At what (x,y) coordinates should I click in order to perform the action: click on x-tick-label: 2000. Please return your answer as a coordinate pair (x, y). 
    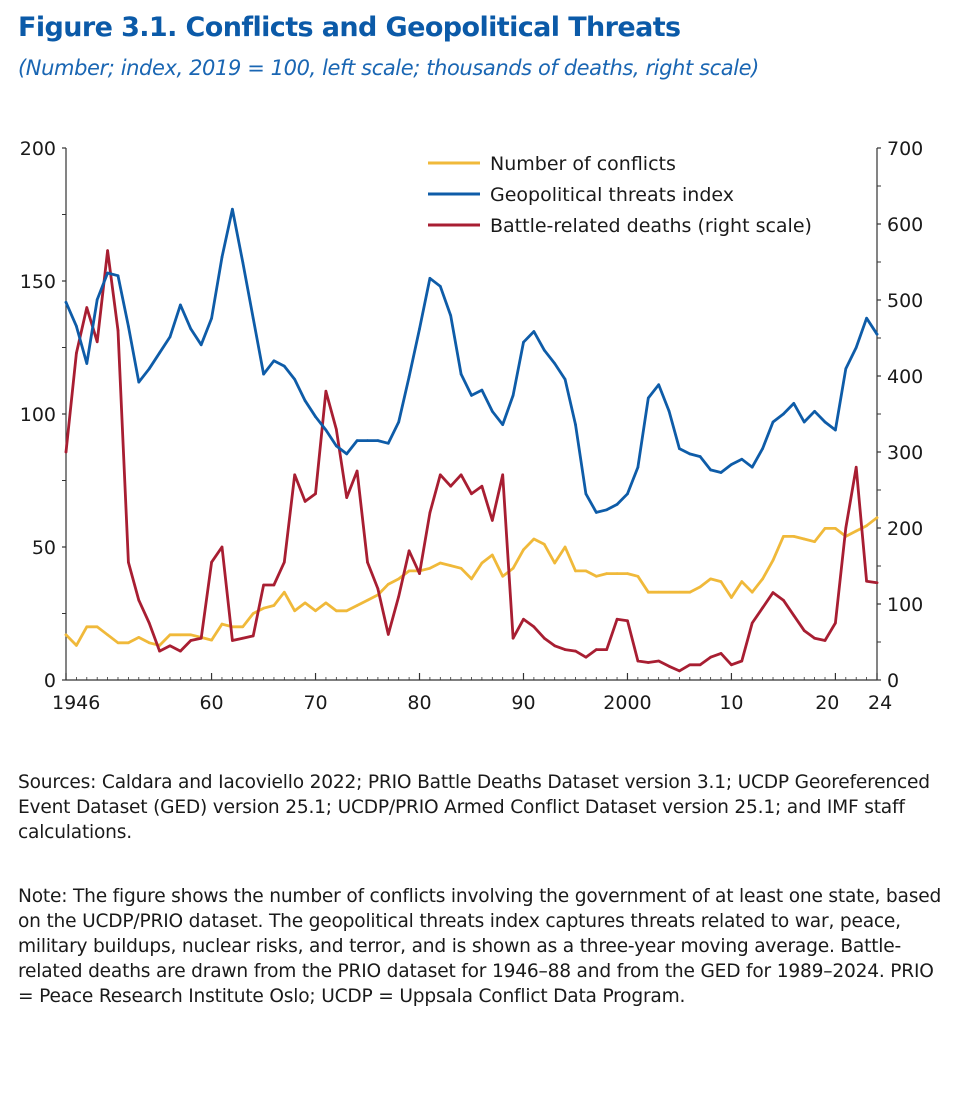
    Looking at the image, I should click on (627, 703).